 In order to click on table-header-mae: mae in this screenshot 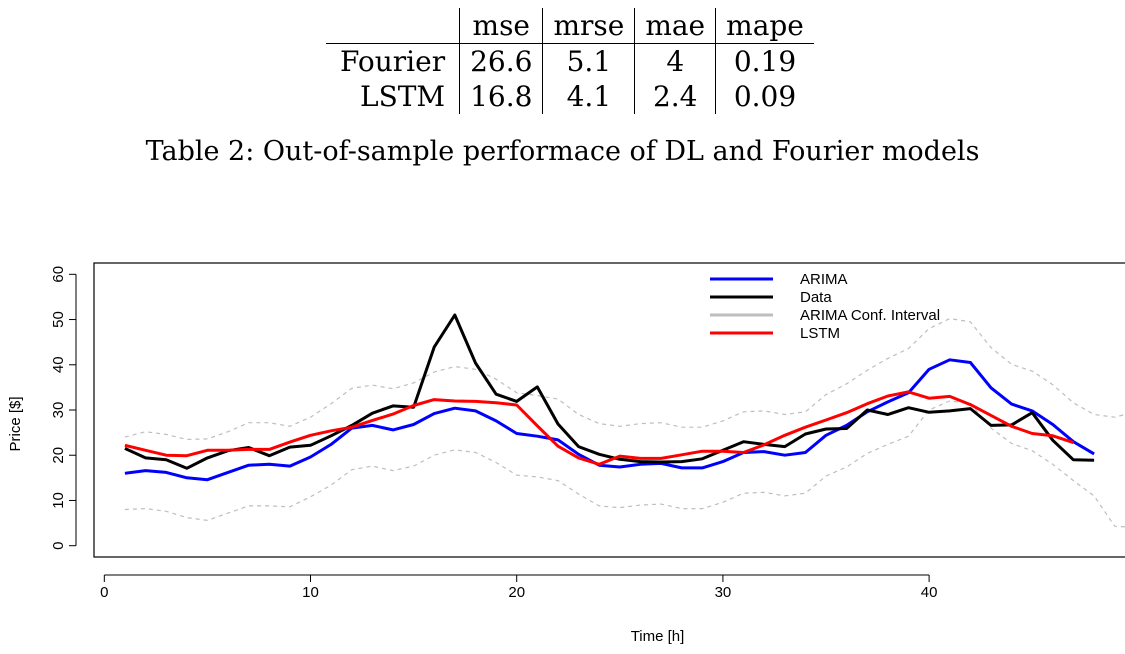, I will do `click(675, 26)`.